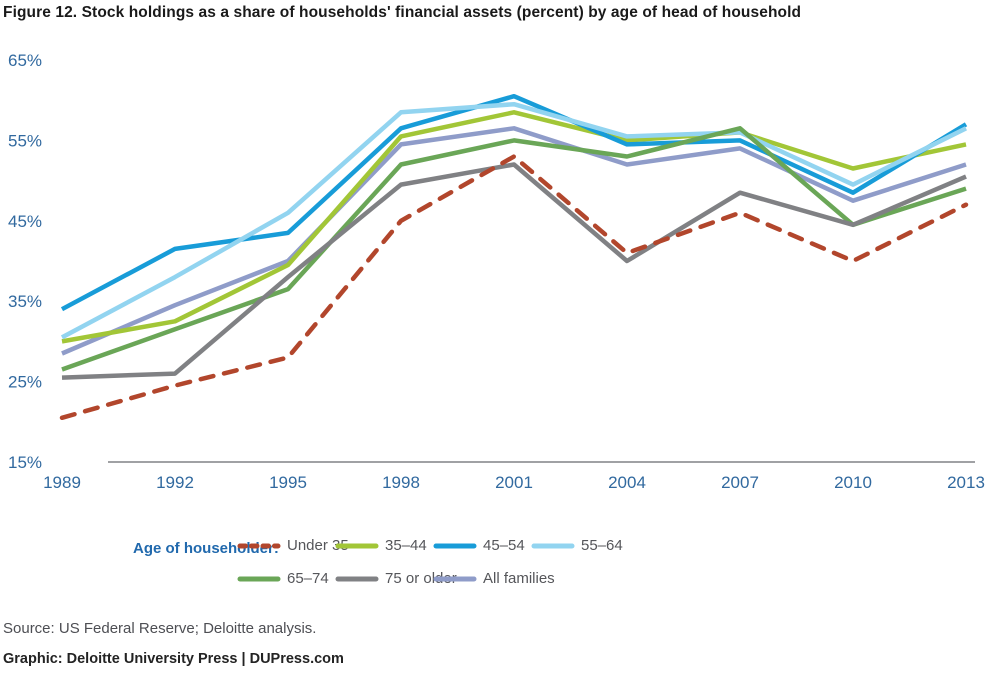  Describe the element at coordinates (25, 221) in the screenshot. I see `y-axis-tick-label: 45%` at that location.